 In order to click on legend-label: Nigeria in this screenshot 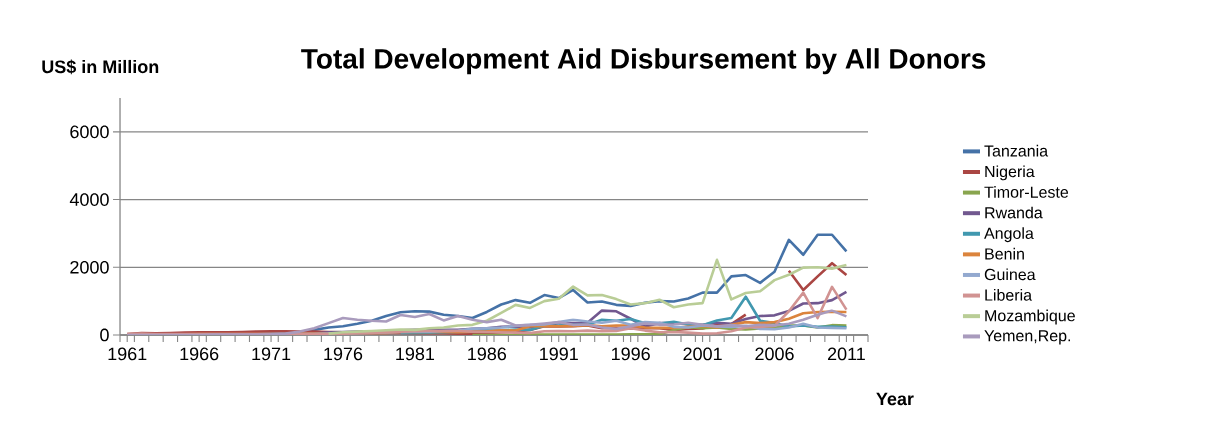, I will do `click(1010, 173)`.